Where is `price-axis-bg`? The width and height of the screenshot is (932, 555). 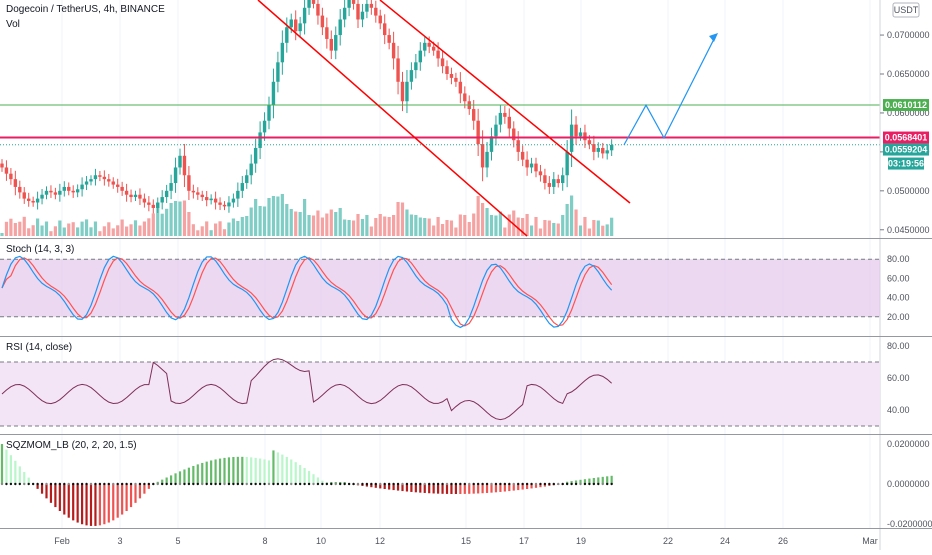 price-axis-bg is located at coordinates (906, 275).